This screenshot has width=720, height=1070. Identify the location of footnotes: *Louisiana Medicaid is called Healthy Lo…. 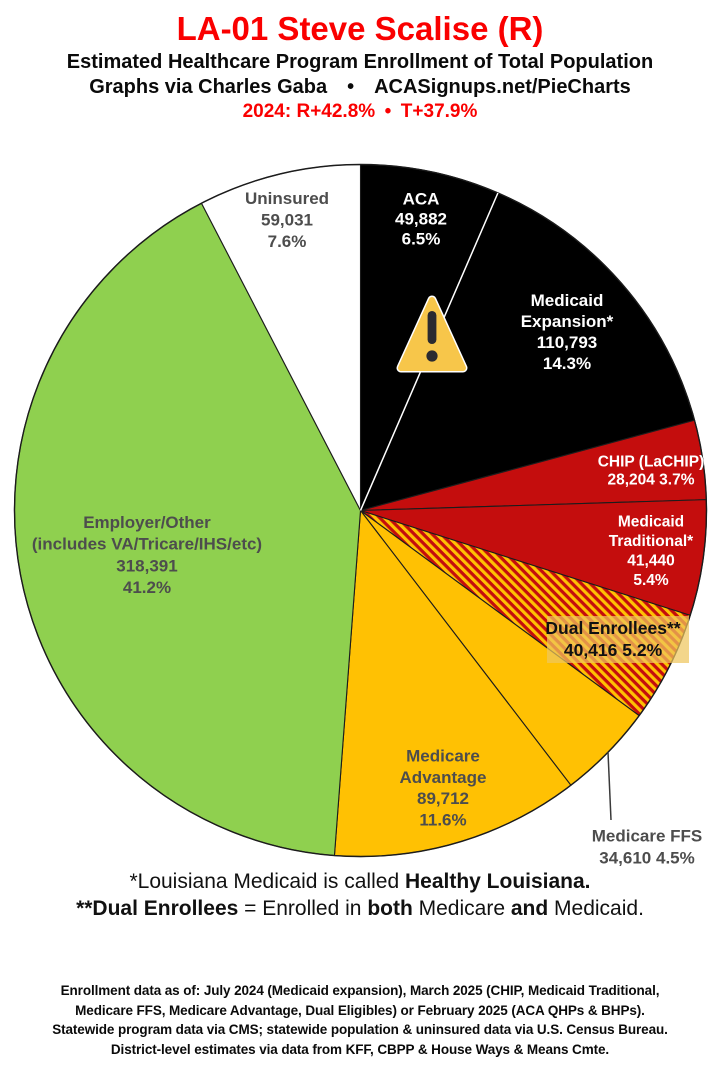
(360, 895).